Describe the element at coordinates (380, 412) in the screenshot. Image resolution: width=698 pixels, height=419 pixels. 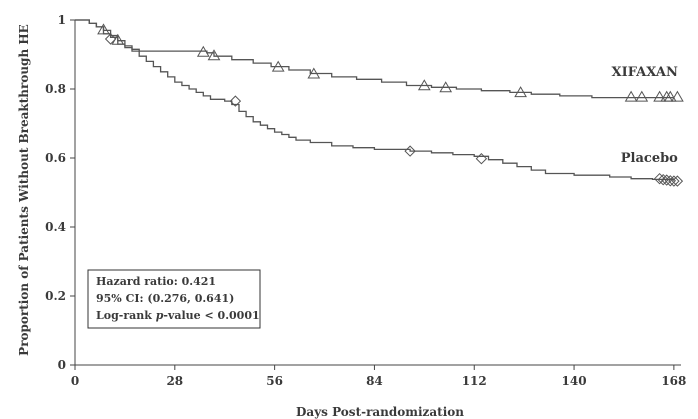
I see `x-axis-title: Days Post-randomization` at that location.